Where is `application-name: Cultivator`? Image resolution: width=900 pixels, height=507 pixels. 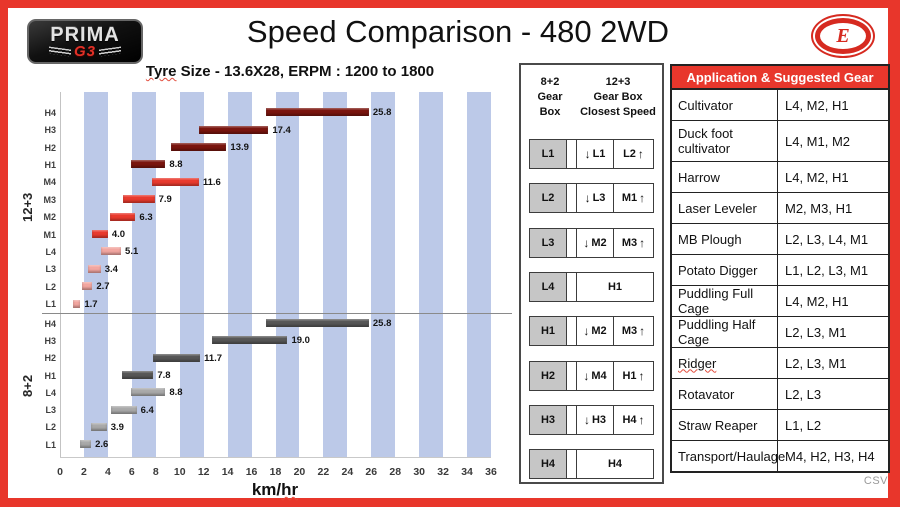 application-name: Cultivator is located at coordinates (705, 105).